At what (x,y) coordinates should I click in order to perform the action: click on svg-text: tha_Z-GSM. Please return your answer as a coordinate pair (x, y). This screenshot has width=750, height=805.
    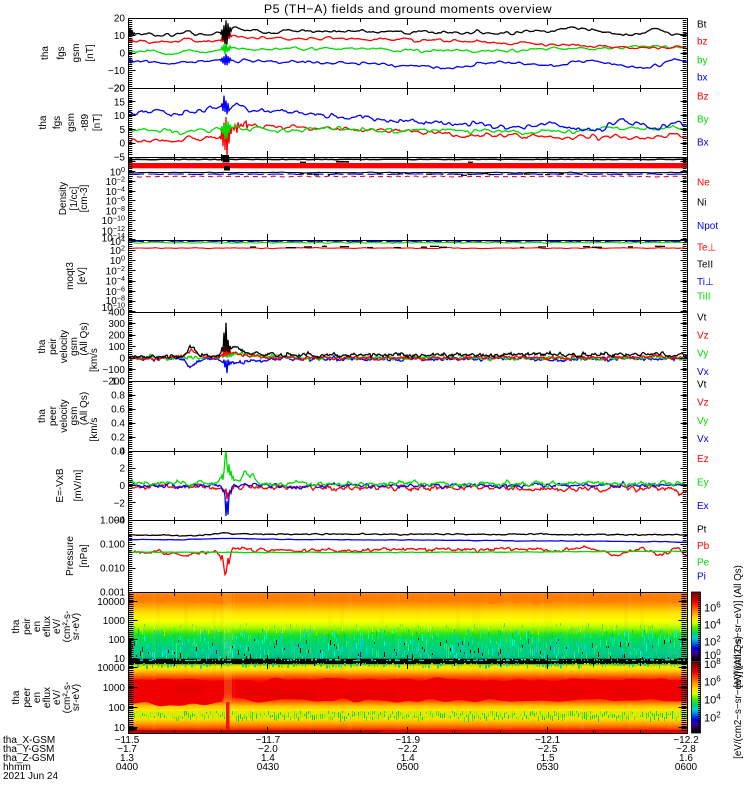
    Looking at the image, I should click on (29, 758).